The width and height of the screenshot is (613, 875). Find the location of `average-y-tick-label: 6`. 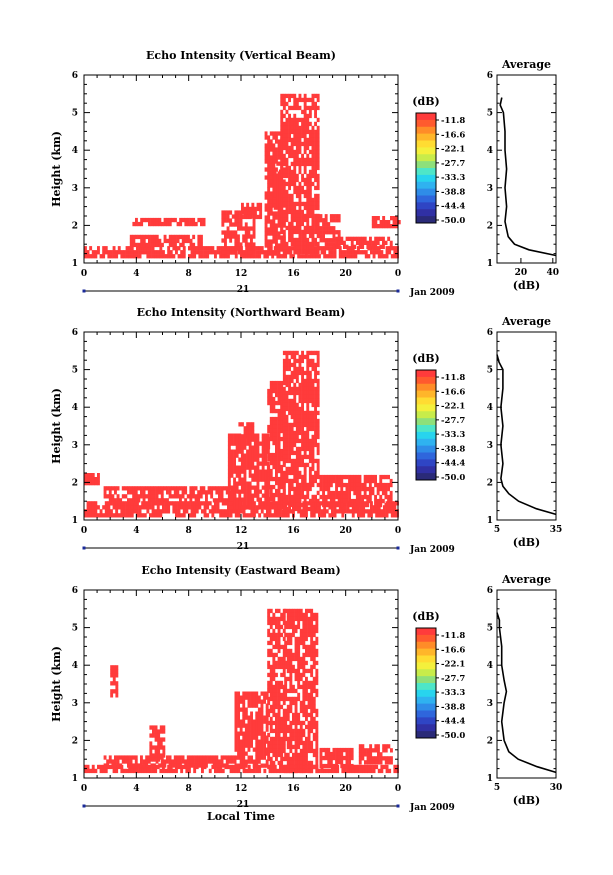

average-y-tick-label: 6 is located at coordinates (490, 591).